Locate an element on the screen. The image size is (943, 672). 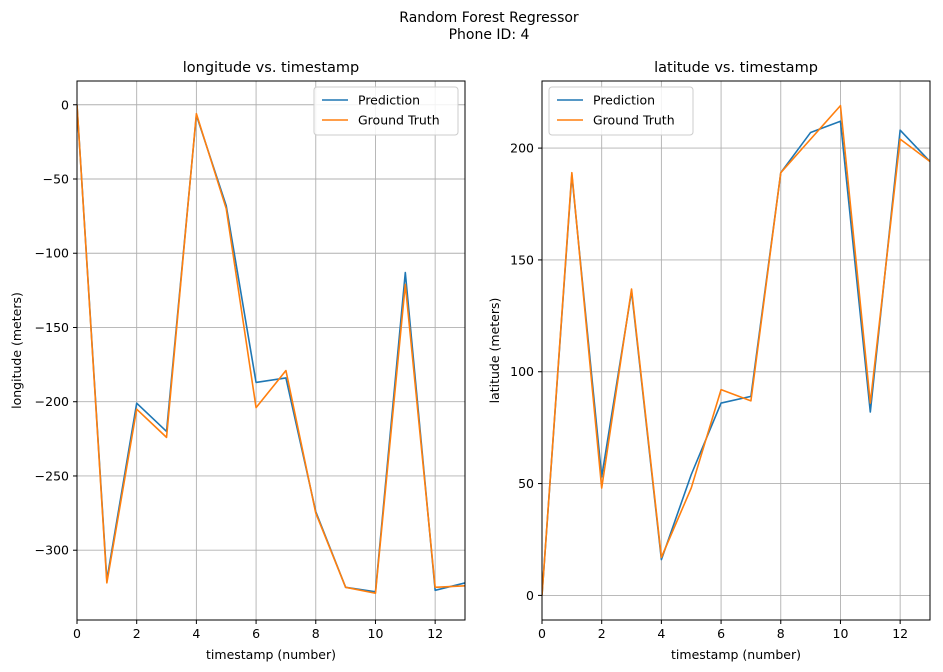
longitude-y-tick-label: −300 is located at coordinates (52, 550).